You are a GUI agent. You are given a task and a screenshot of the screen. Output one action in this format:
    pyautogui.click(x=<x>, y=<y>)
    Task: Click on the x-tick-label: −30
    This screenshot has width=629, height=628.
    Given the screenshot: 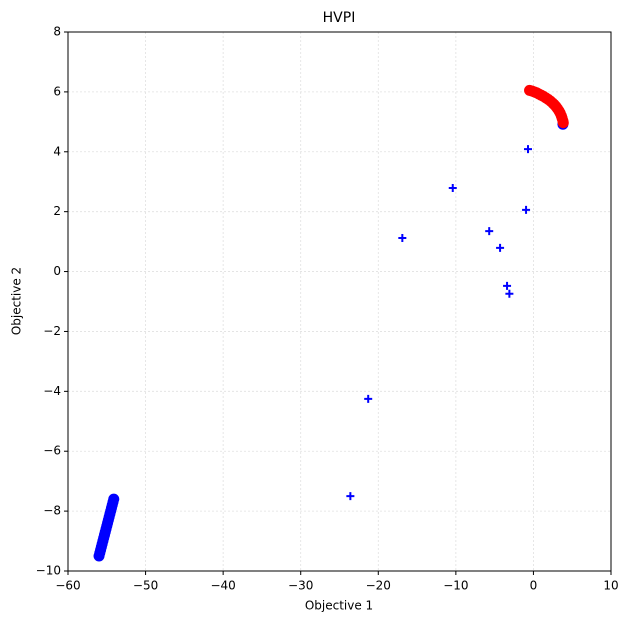 What is the action you would take?
    pyautogui.click(x=300, y=586)
    